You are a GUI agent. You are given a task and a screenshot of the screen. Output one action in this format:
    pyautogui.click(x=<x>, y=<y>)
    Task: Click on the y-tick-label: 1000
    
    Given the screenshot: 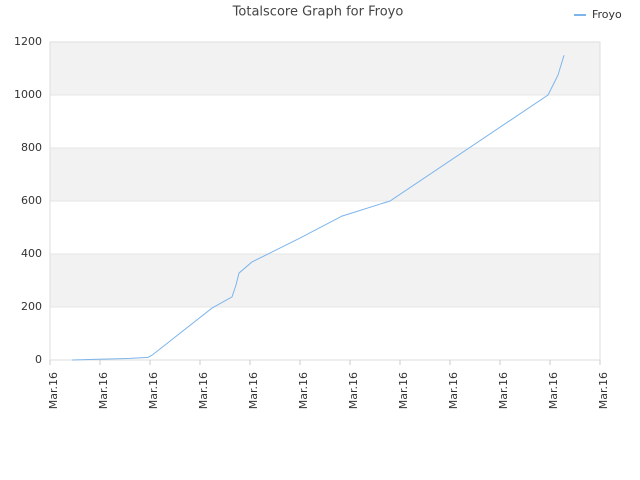 What is the action you would take?
    pyautogui.click(x=28, y=94)
    